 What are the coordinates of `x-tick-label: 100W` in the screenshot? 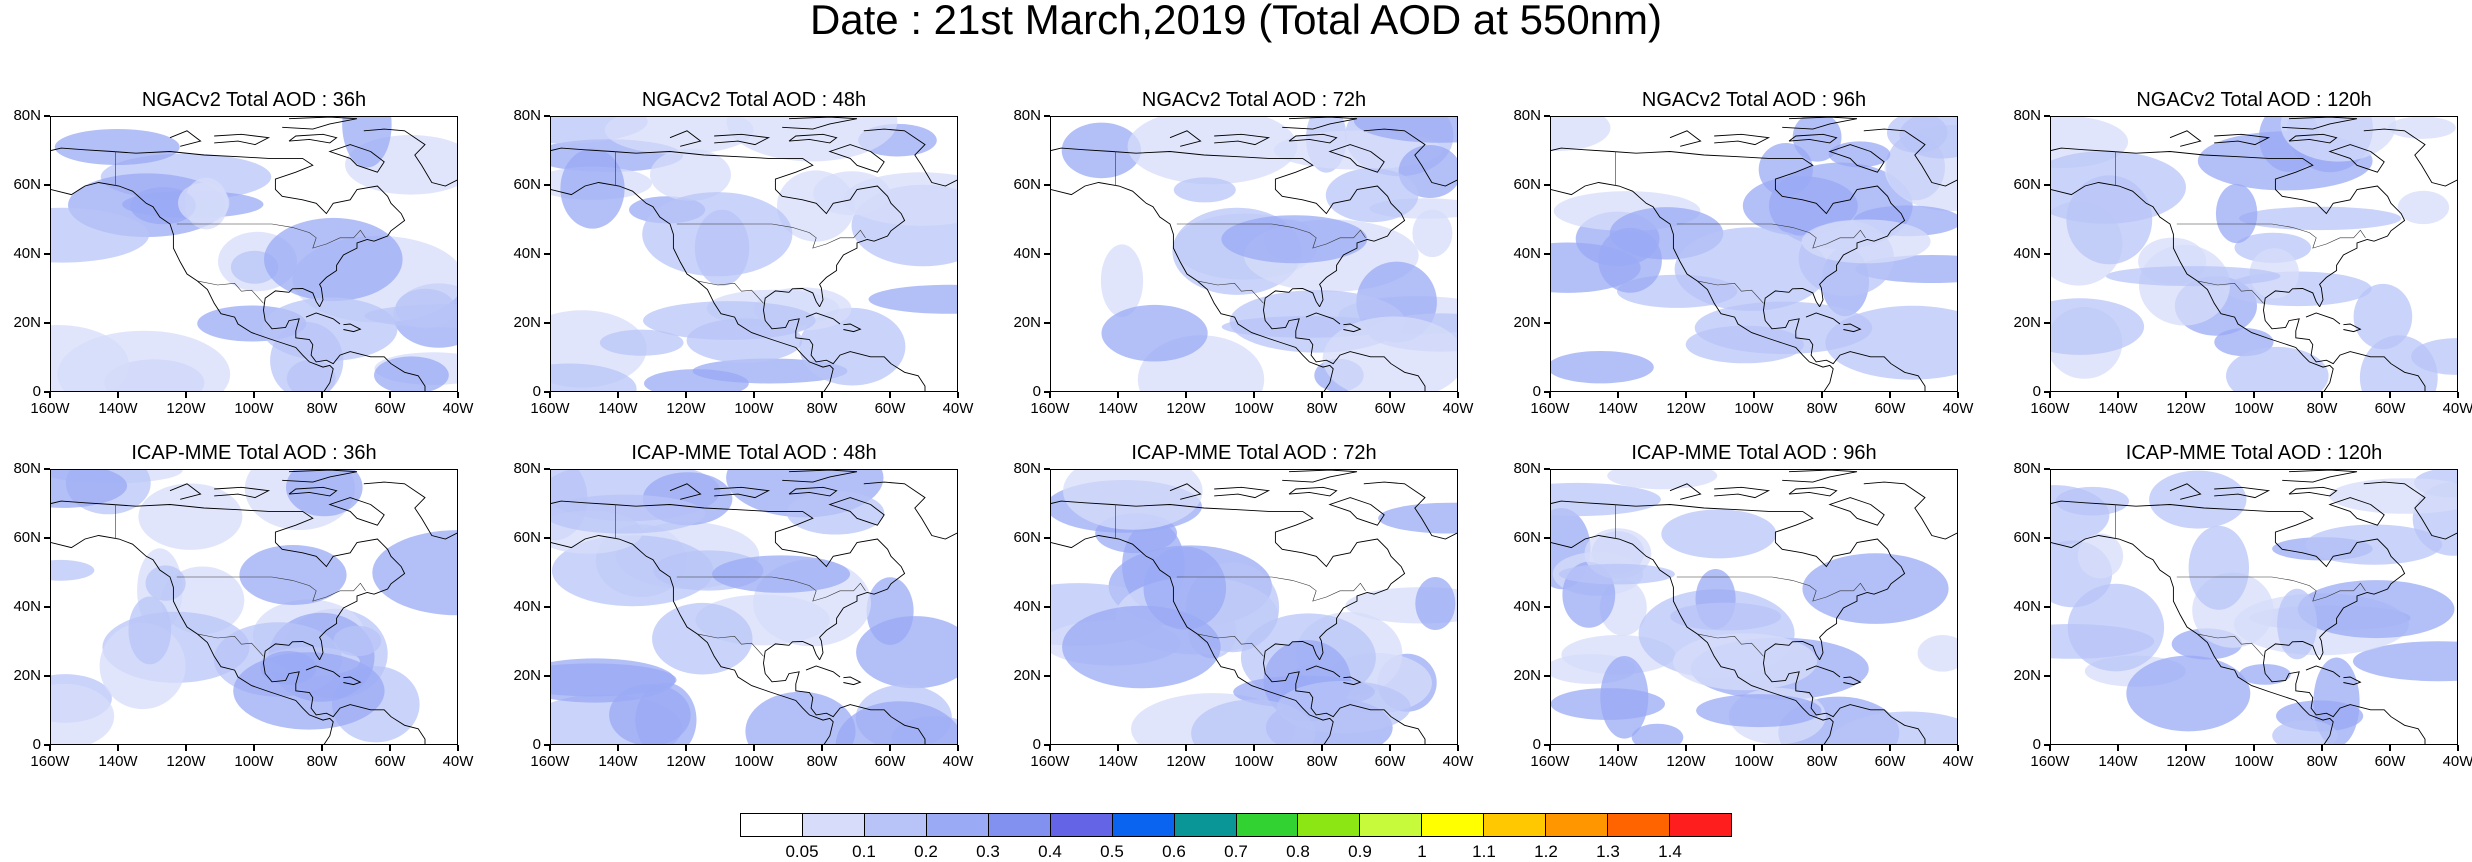 It's located at (1254, 761).